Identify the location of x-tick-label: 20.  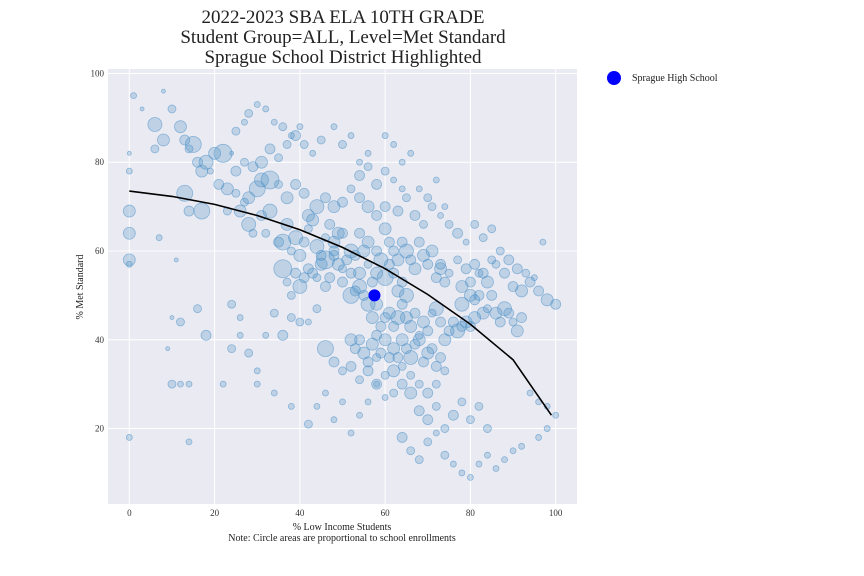
(215, 513).